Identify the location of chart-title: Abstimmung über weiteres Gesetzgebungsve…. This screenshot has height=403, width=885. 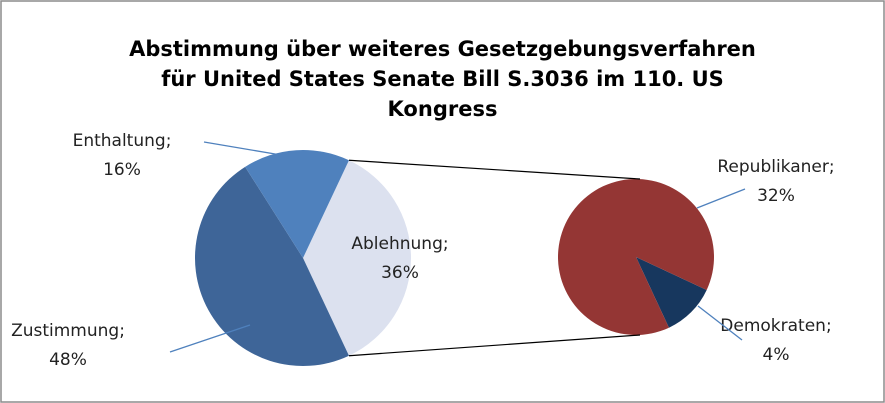
(442, 79).